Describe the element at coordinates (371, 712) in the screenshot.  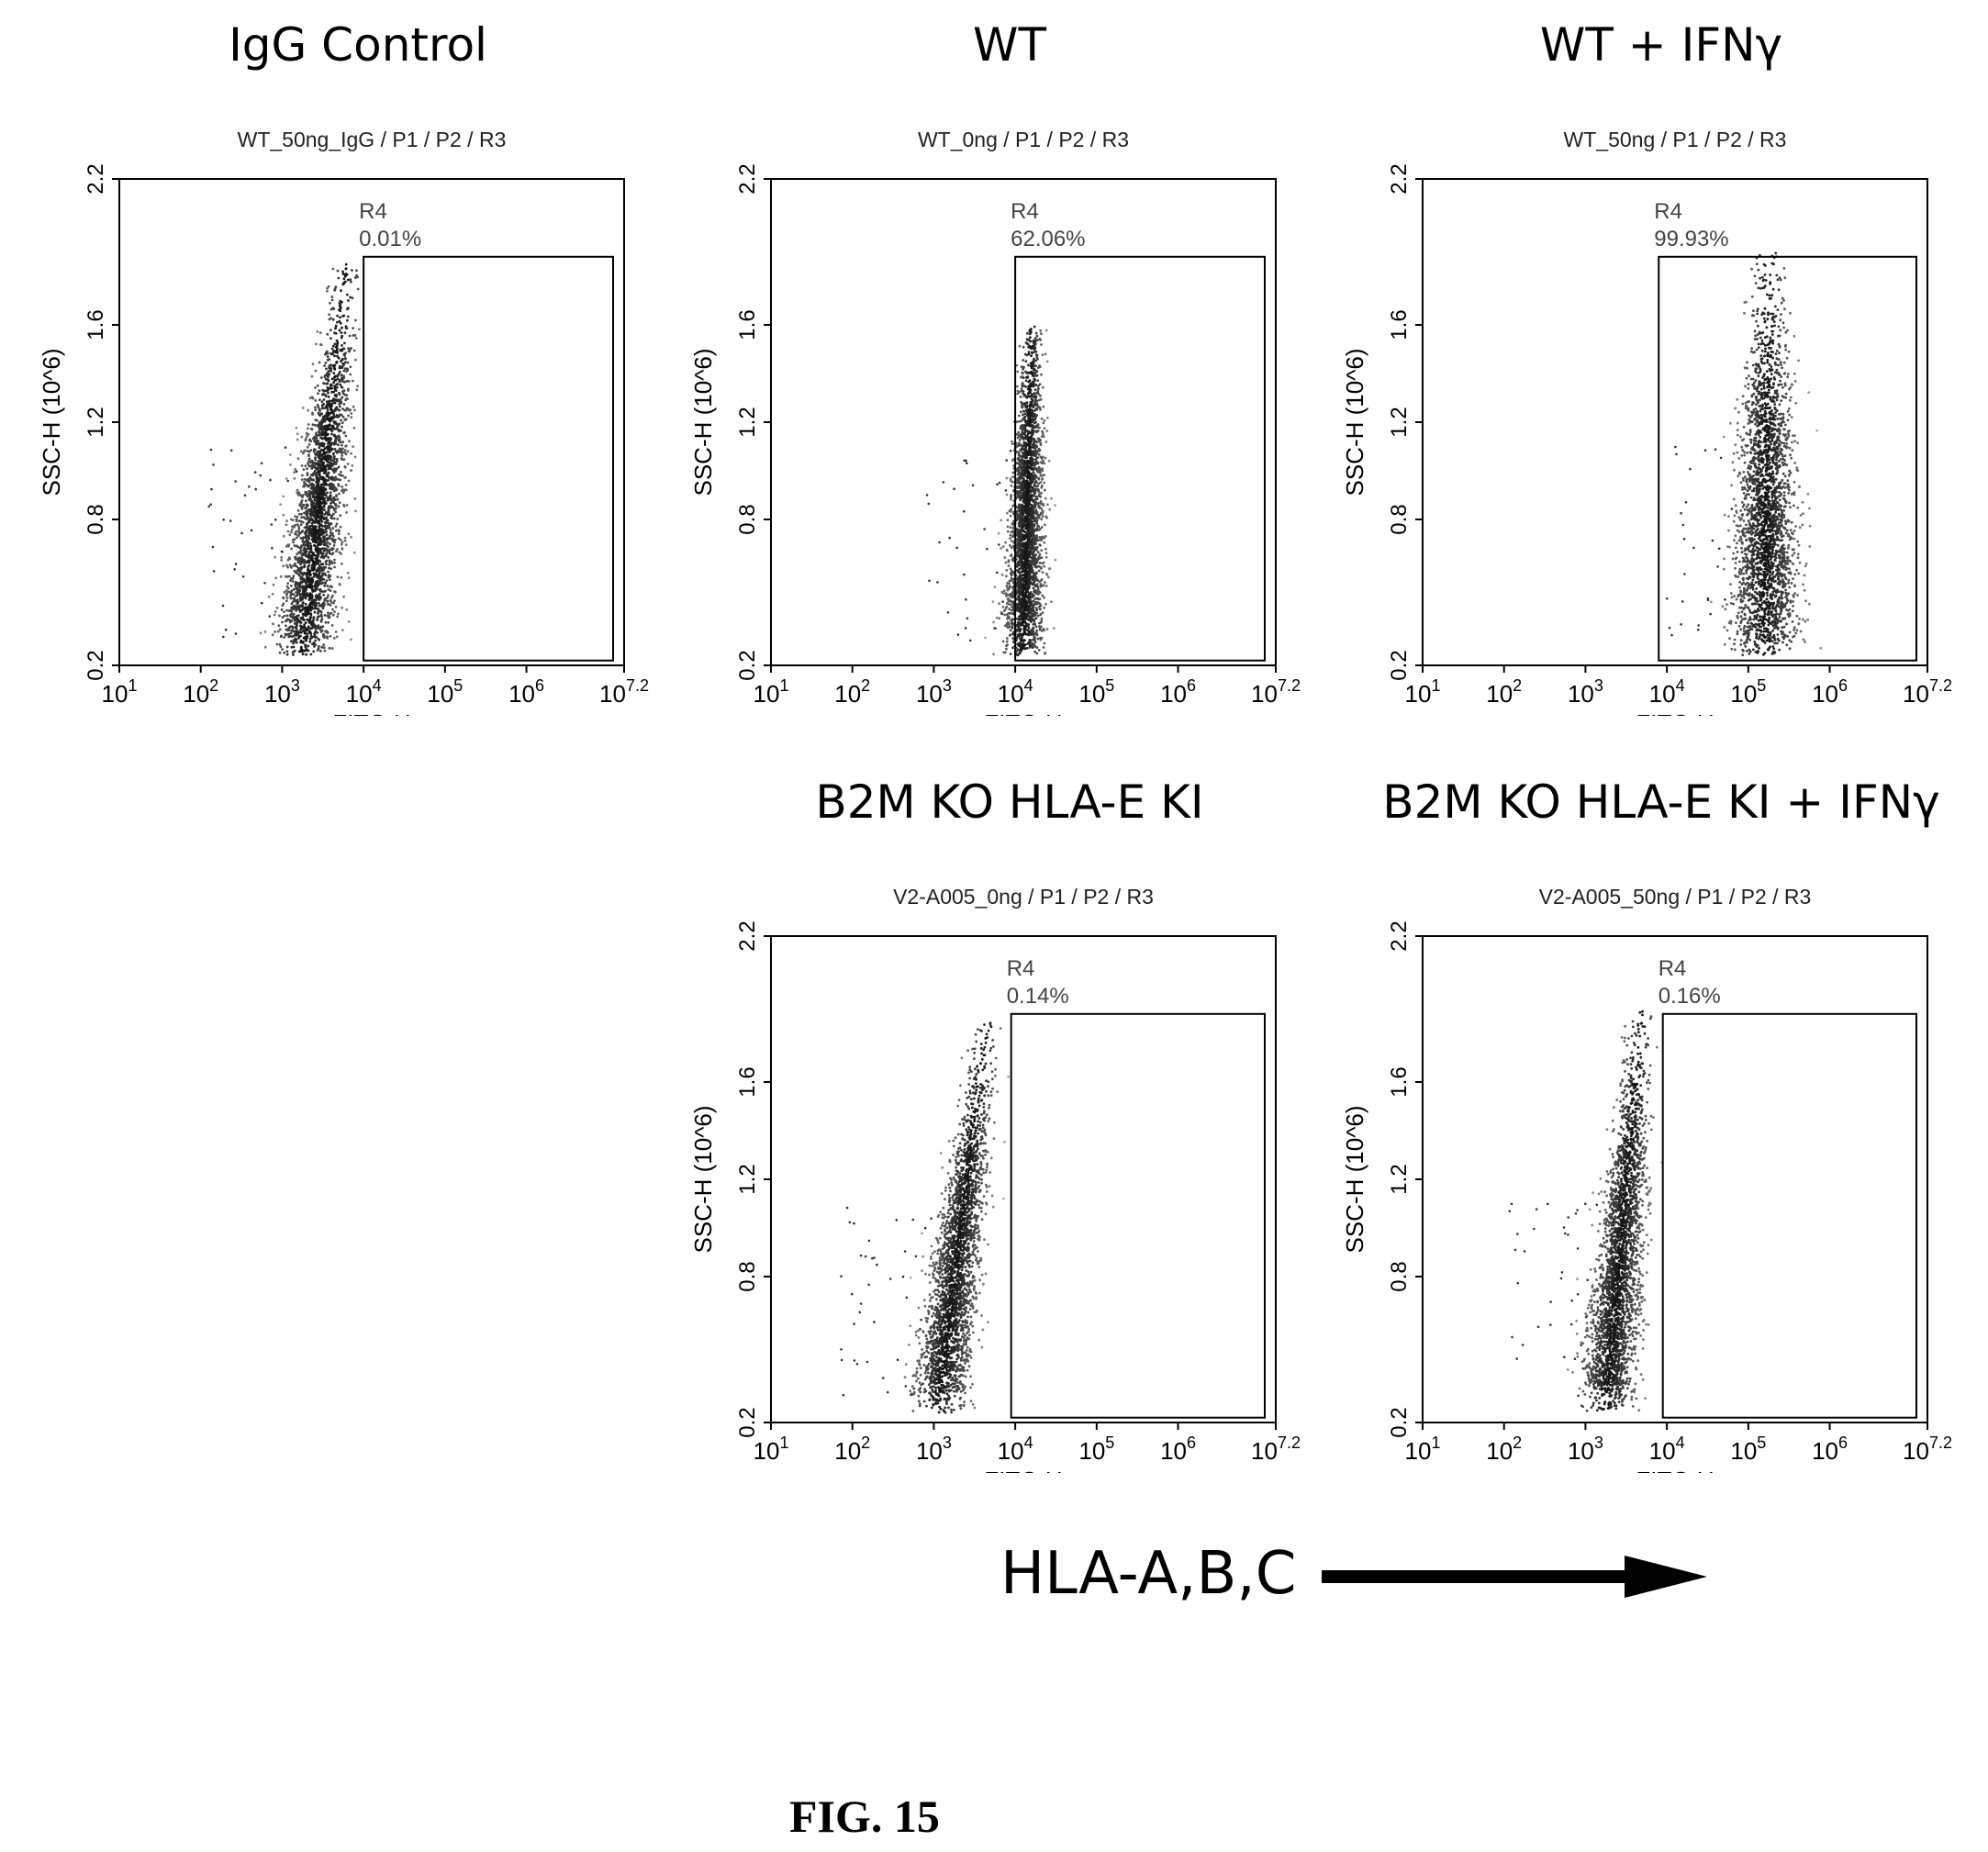
I see `x-axis-label: FITC-H` at that location.